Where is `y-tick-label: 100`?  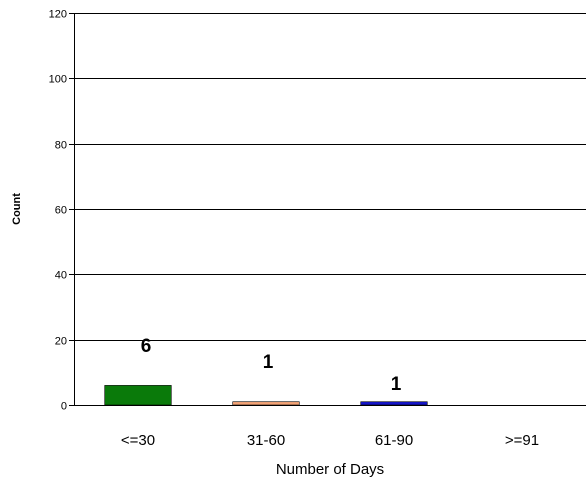
y-tick-label: 100 is located at coordinates (58, 80).